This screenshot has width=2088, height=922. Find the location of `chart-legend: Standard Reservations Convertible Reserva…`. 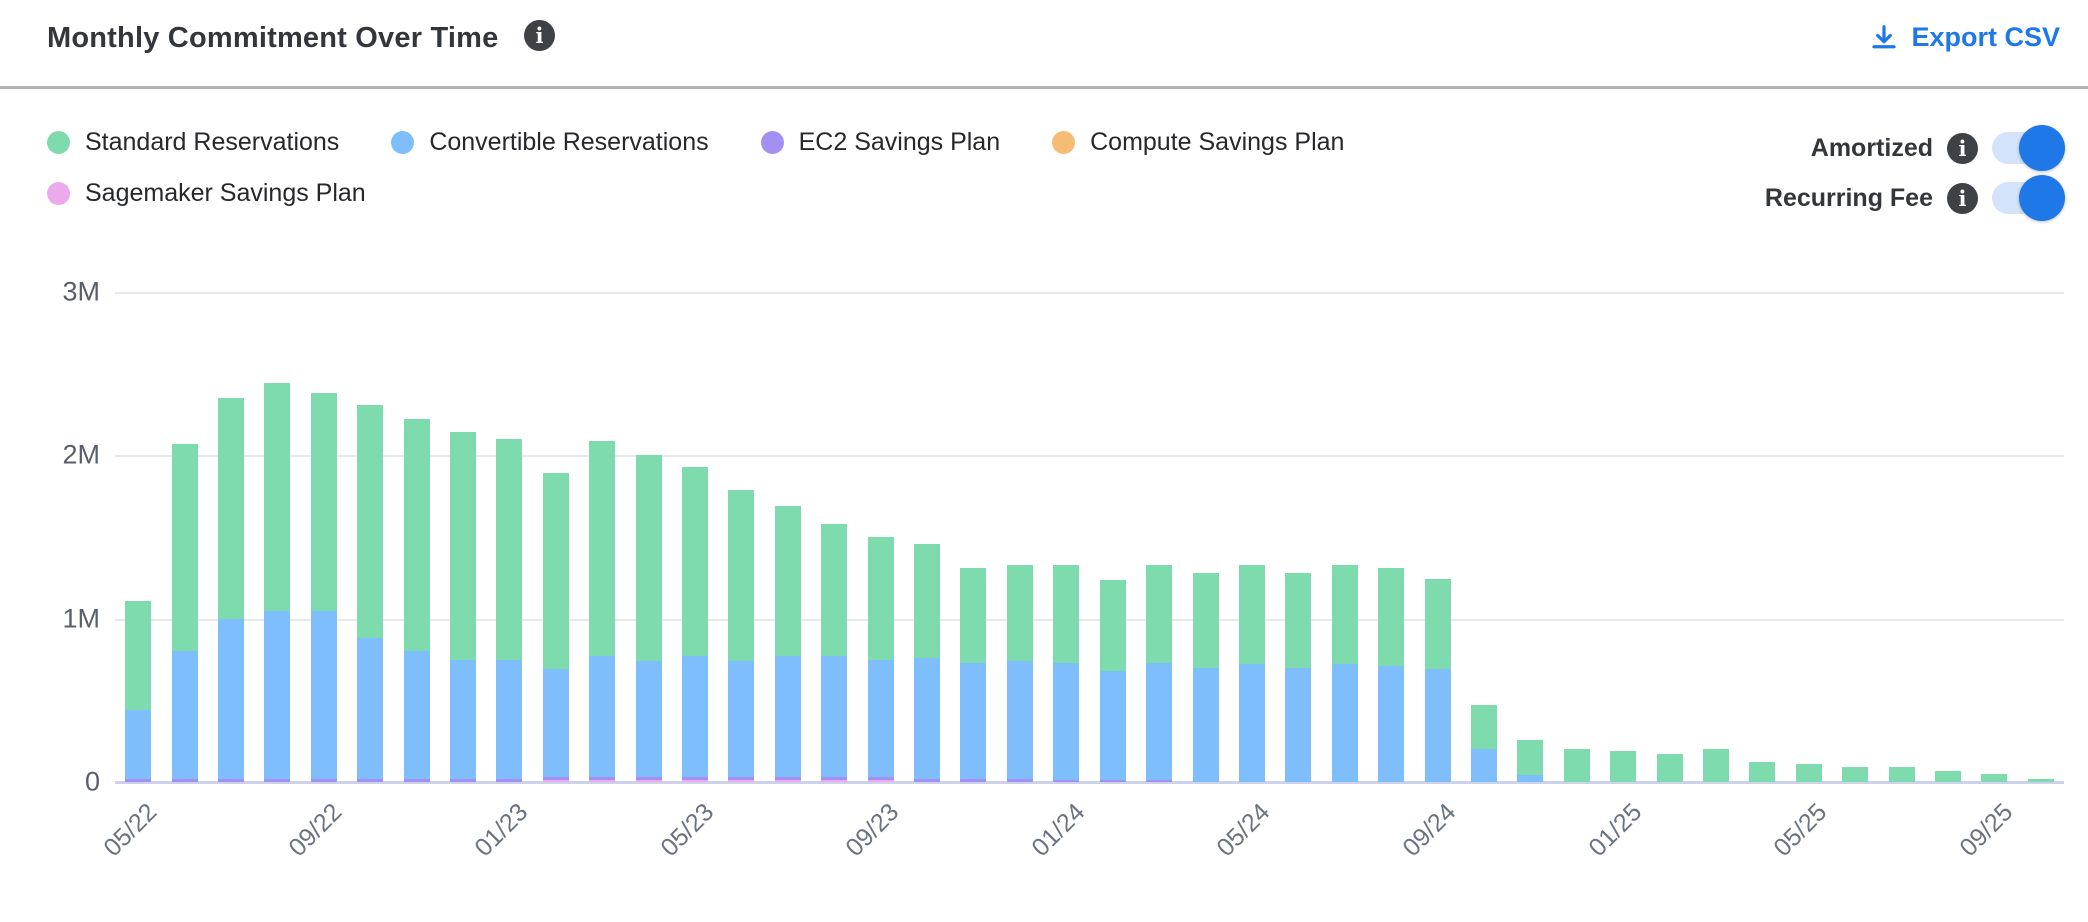

chart-legend: Standard Reservations Convertible Reserva… is located at coordinates (757, 179).